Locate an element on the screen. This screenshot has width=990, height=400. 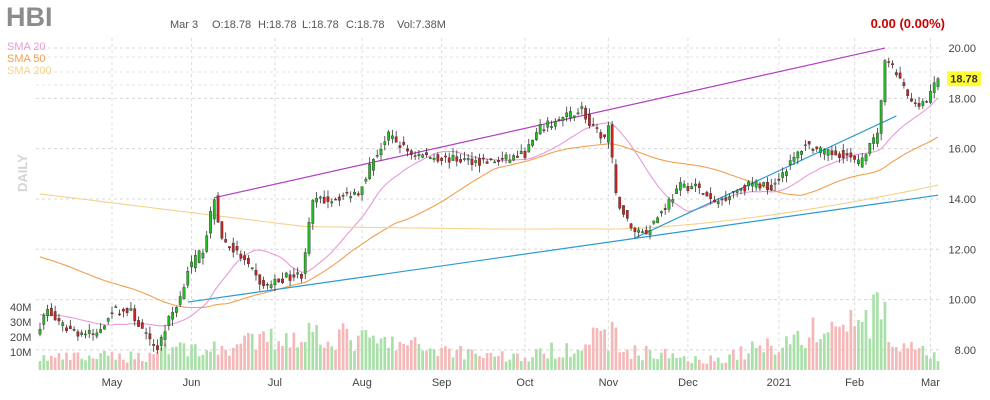
date-tick-label: Jun is located at coordinates (192, 383).